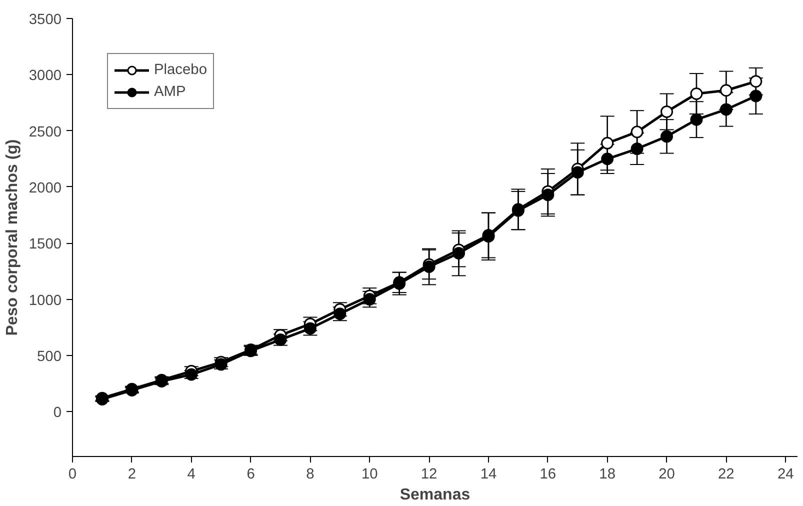  What do you see at coordinates (45, 20) in the screenshot?
I see `y-tick-label: 3500` at bounding box center [45, 20].